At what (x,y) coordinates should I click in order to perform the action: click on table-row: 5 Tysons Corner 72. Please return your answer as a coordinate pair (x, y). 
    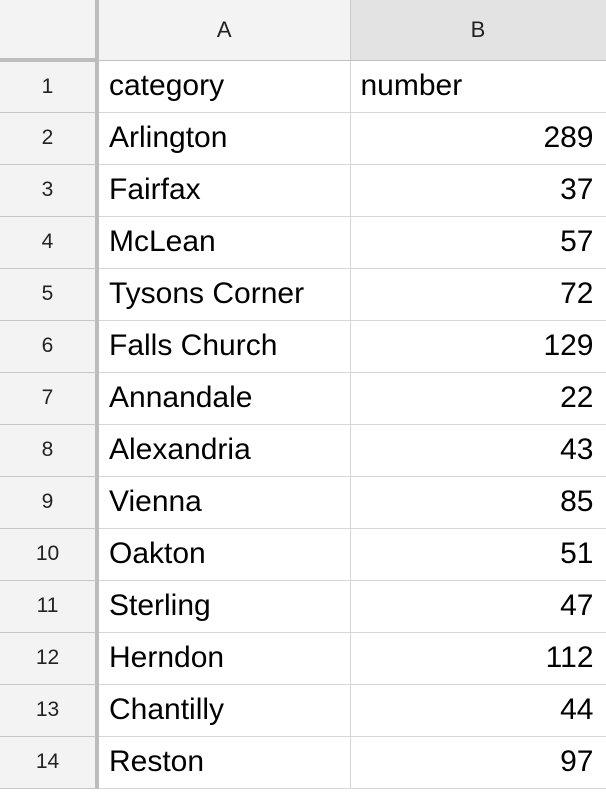
    Looking at the image, I should click on (303, 294).